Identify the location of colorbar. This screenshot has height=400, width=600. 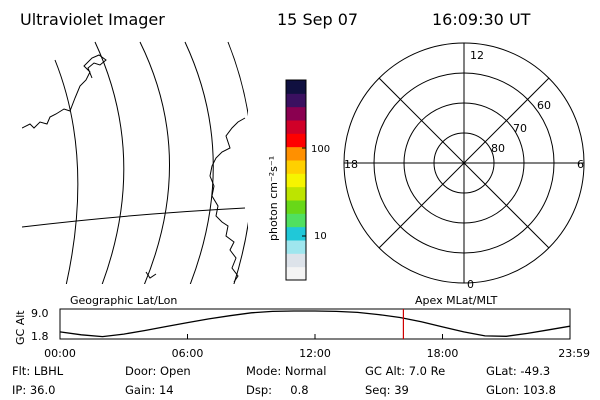
(296, 180).